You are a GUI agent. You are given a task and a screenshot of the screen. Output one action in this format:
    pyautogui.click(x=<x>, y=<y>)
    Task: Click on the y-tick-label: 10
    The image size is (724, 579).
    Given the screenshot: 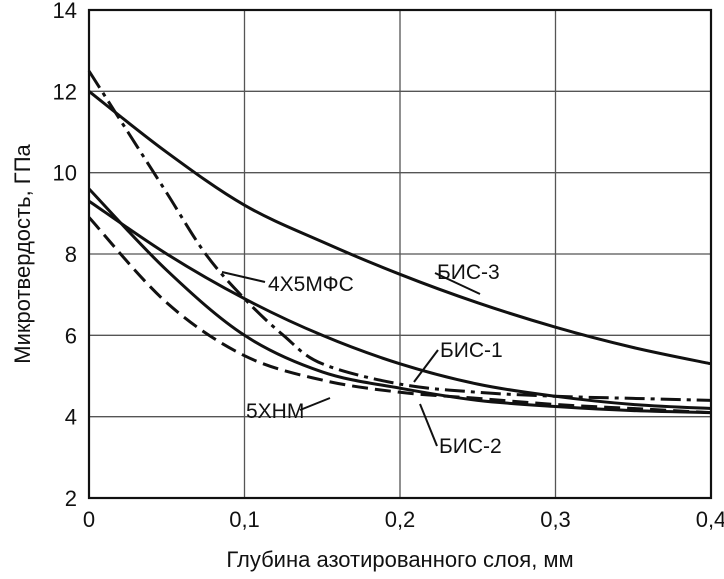 What is the action you would take?
    pyautogui.click(x=65, y=173)
    